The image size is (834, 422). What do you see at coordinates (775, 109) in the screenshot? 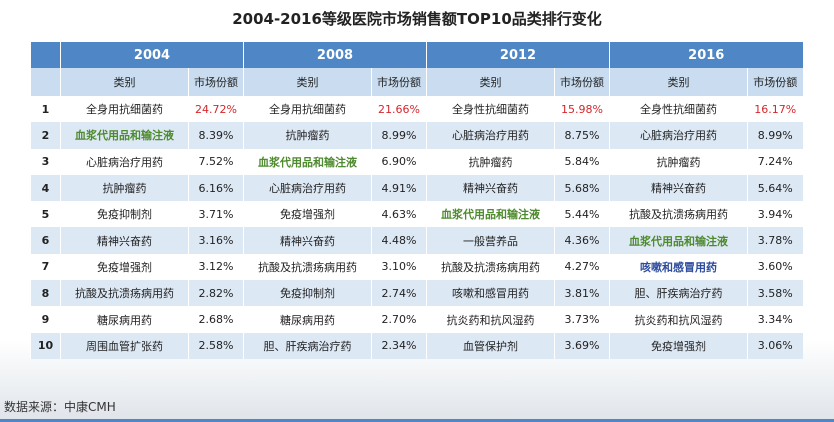
I see `share-cell: 16.17%` at bounding box center [775, 109].